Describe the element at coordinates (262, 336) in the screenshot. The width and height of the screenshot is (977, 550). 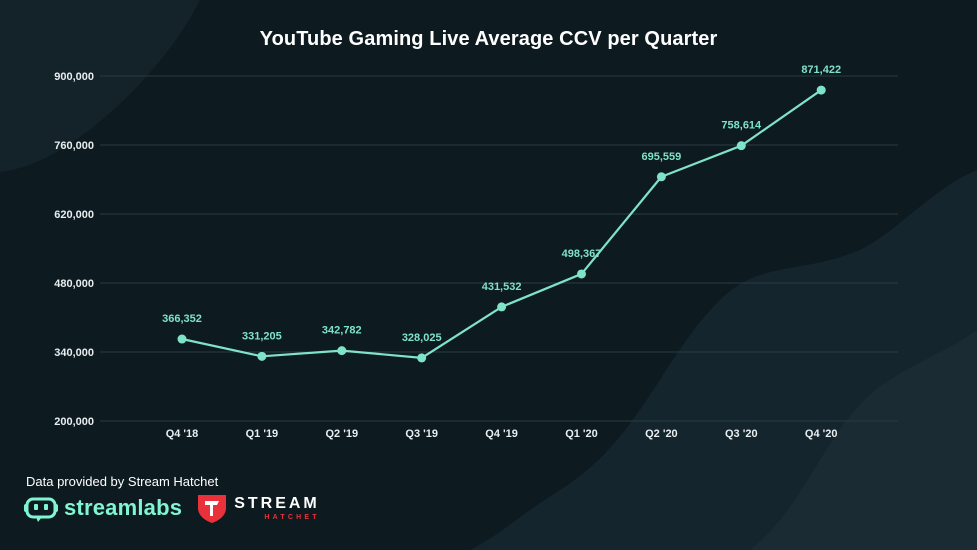
I see `data-label: 331,205` at that location.